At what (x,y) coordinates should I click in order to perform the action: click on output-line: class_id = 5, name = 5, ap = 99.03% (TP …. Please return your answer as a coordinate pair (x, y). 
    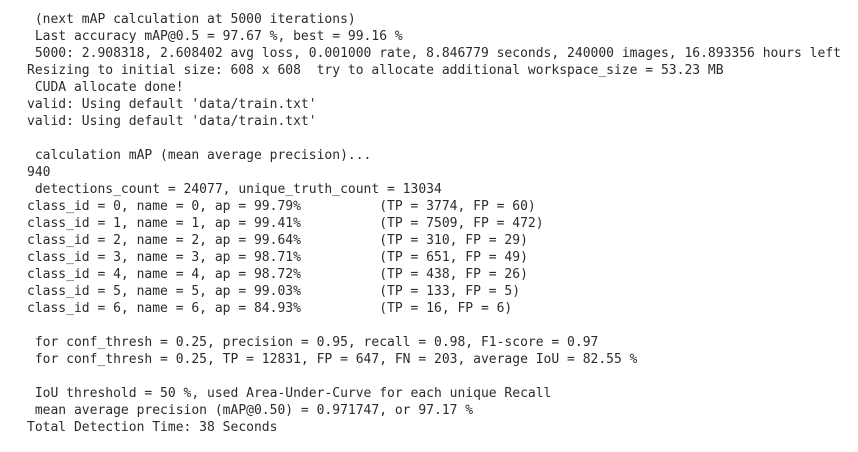
    Looking at the image, I should click on (277, 291).